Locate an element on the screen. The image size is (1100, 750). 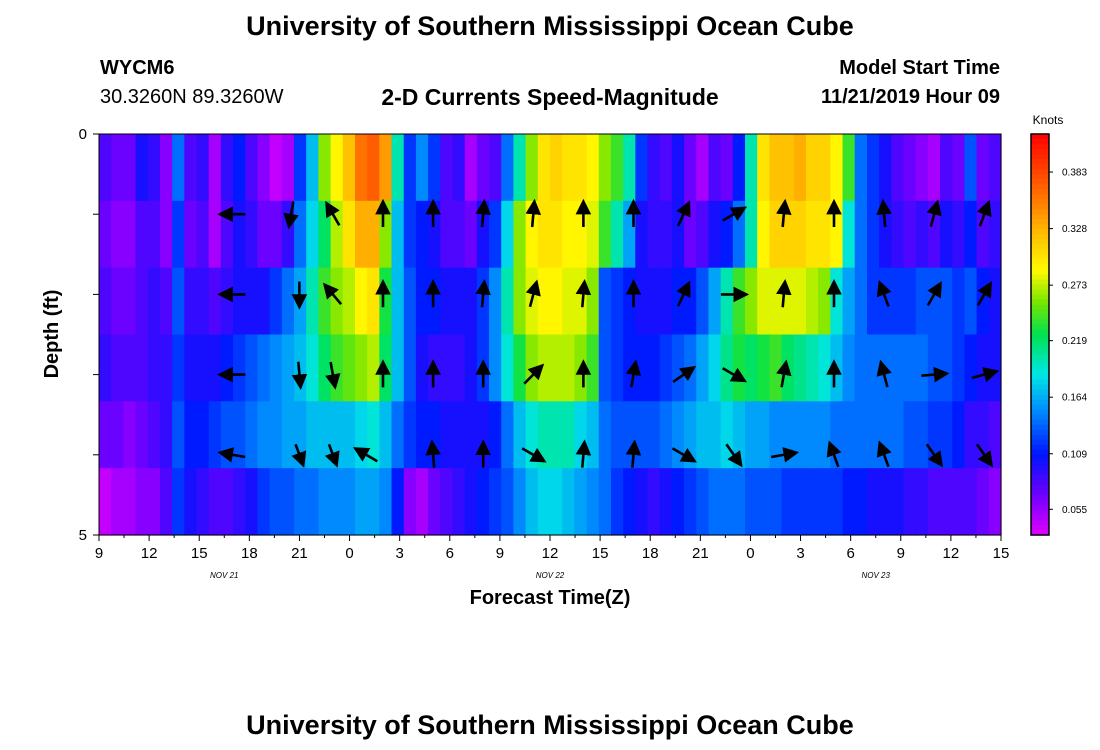
x-tick-label: 9 is located at coordinates (99, 553).